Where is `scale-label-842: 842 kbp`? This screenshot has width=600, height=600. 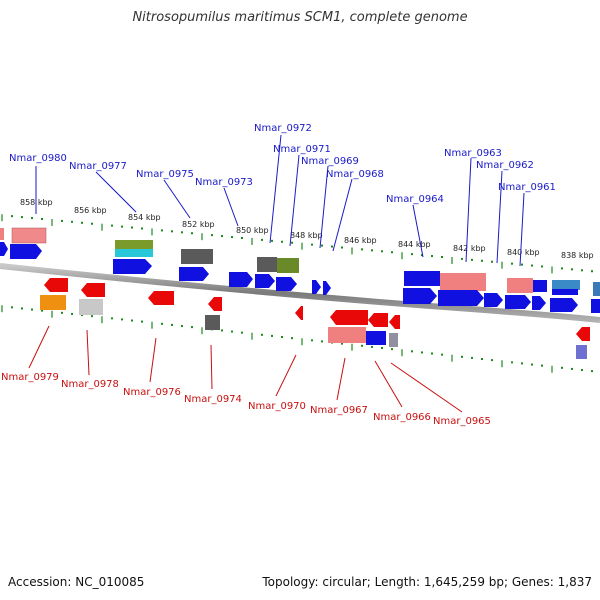 scale-label-842: 842 kbp is located at coordinates (469, 248).